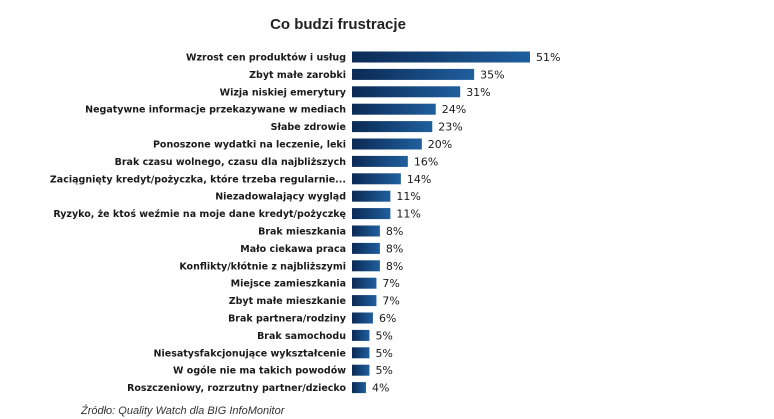 The height and width of the screenshot is (419, 774). Describe the element at coordinates (454, 109) in the screenshot. I see `value-label: 24%` at that location.